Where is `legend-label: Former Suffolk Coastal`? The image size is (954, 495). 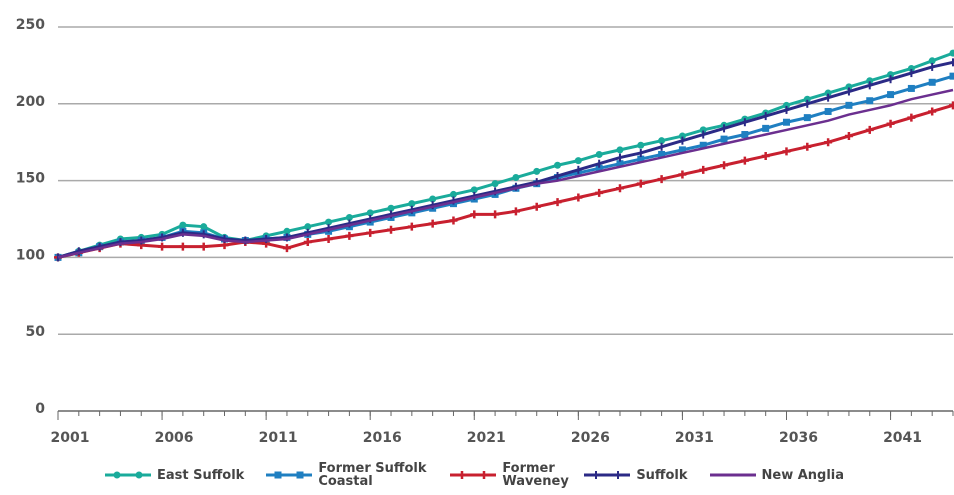
legend-label: Former Suffolk Coastal is located at coordinates (372, 475).